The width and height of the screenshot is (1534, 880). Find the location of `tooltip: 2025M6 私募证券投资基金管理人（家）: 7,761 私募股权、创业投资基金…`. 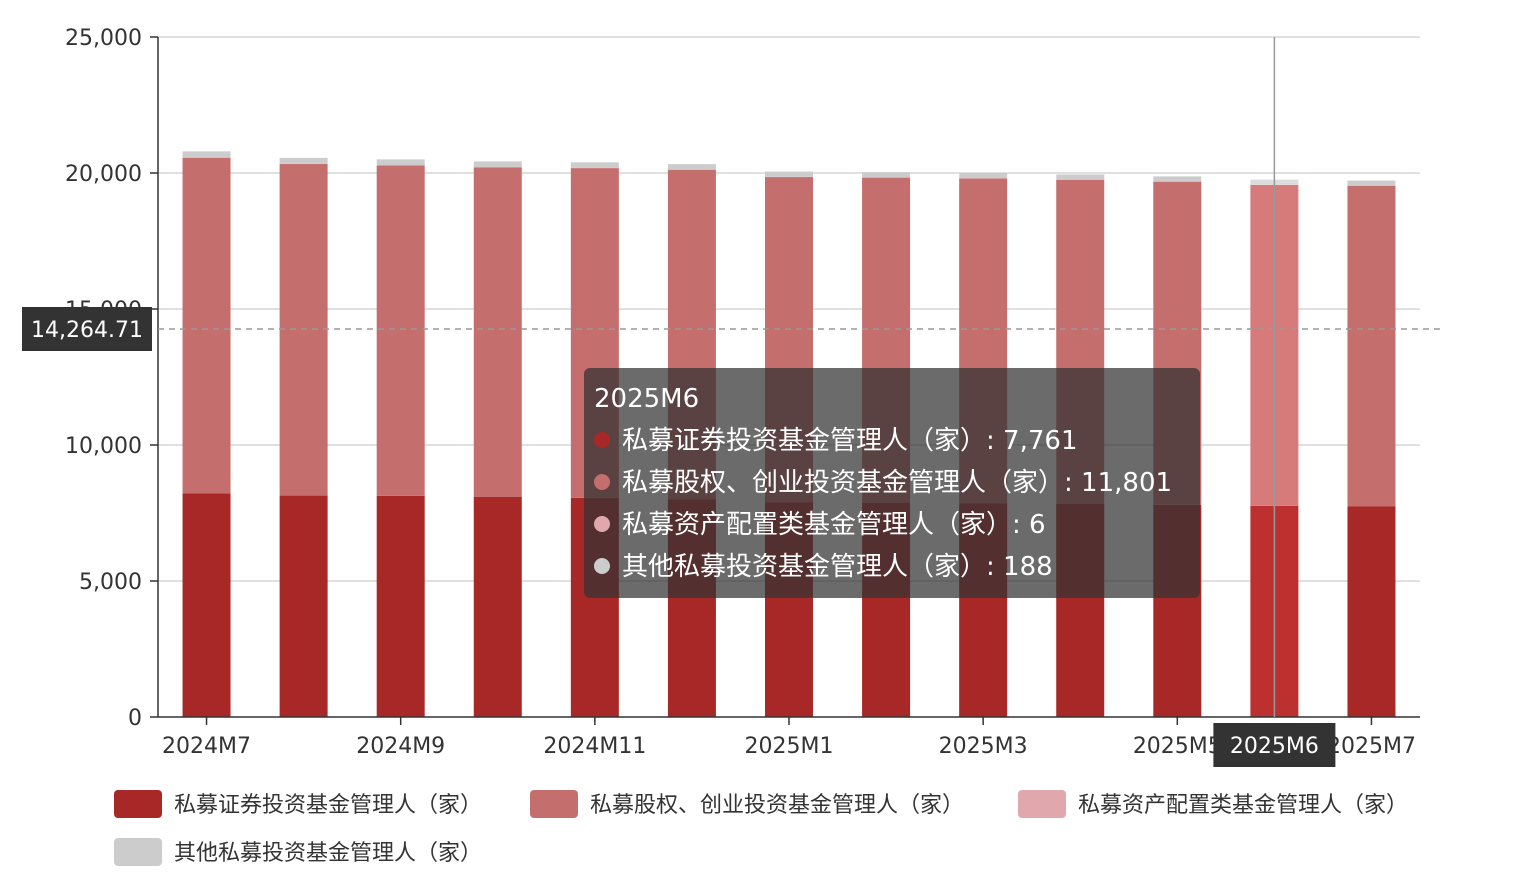

tooltip: 2025M6 私募证券投资基金管理人（家）: 7,761 私募股权、创业投资基金… is located at coordinates (892, 483).